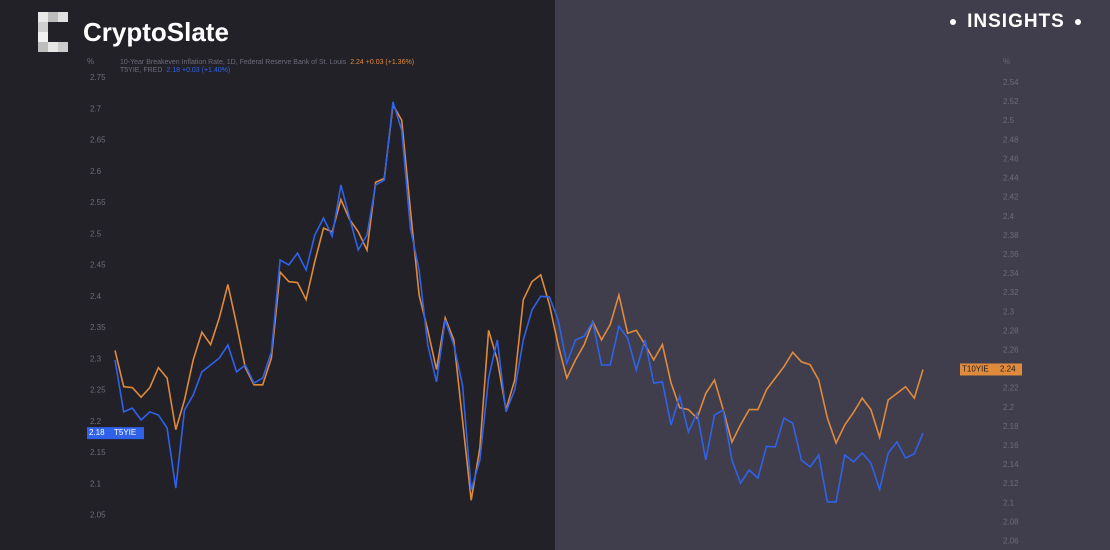  What do you see at coordinates (98, 390) in the screenshot?
I see `y-tick-label: 2.25` at bounding box center [98, 390].